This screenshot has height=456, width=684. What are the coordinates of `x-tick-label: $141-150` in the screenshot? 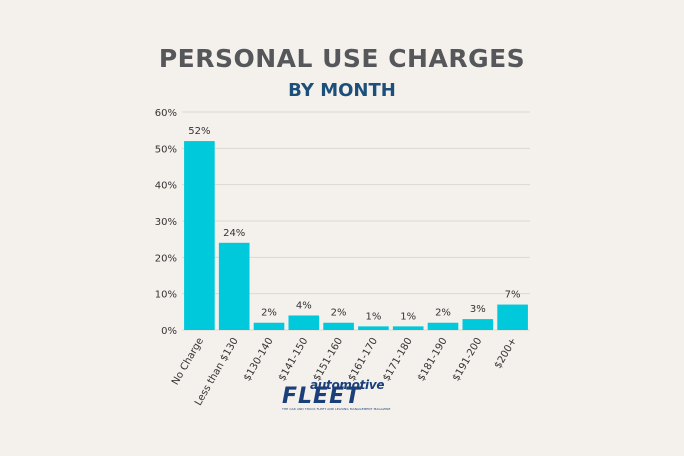 It's located at (294, 359).